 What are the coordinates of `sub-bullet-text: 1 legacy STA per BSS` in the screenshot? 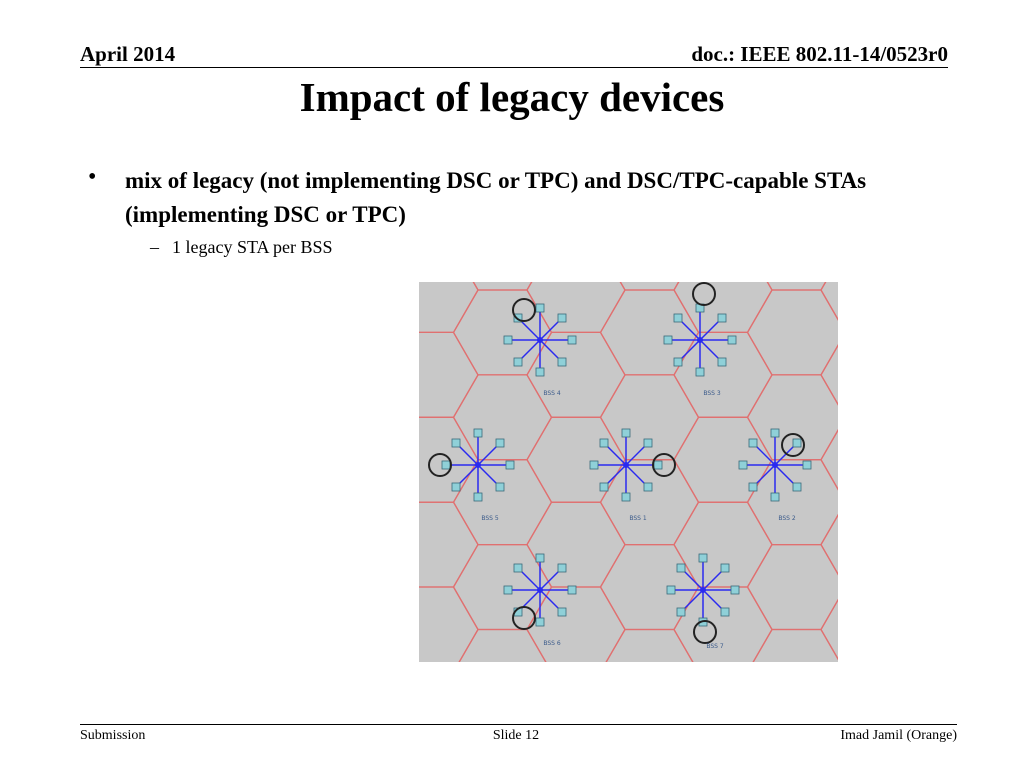 It's located at (252, 247).